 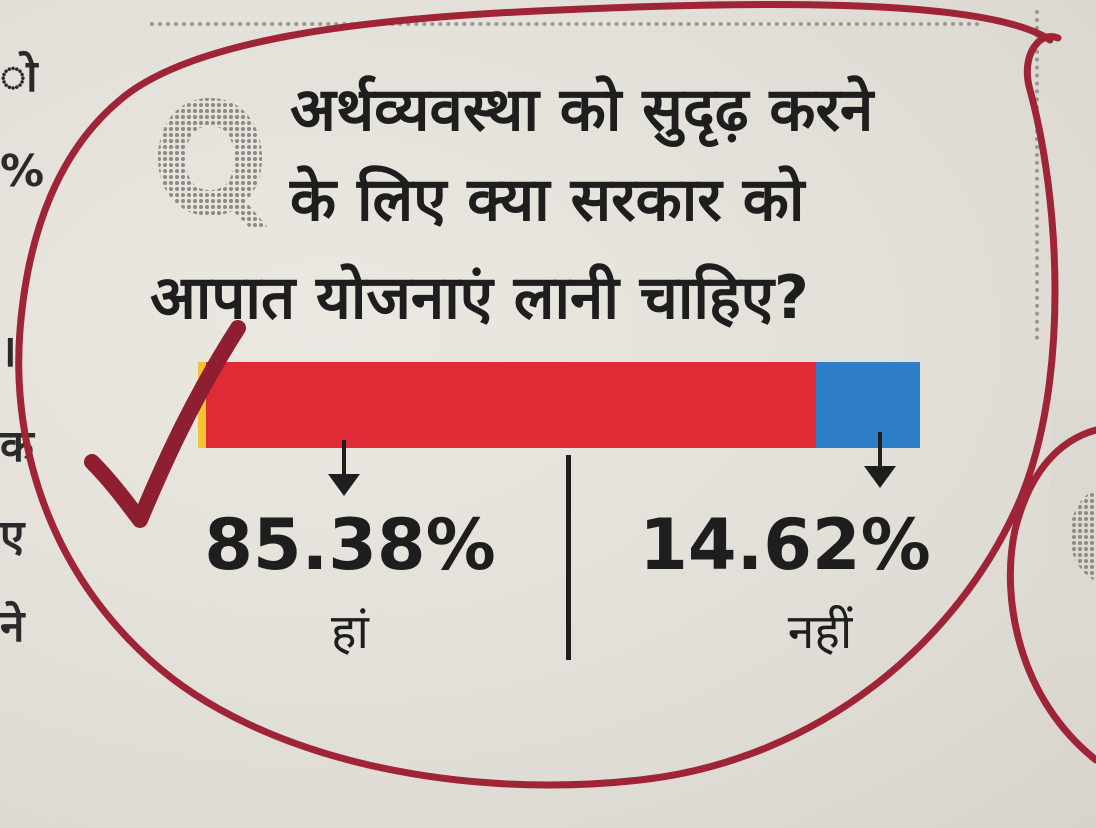 I want to click on yes-percentage: 85.38%, so click(x=350, y=545).